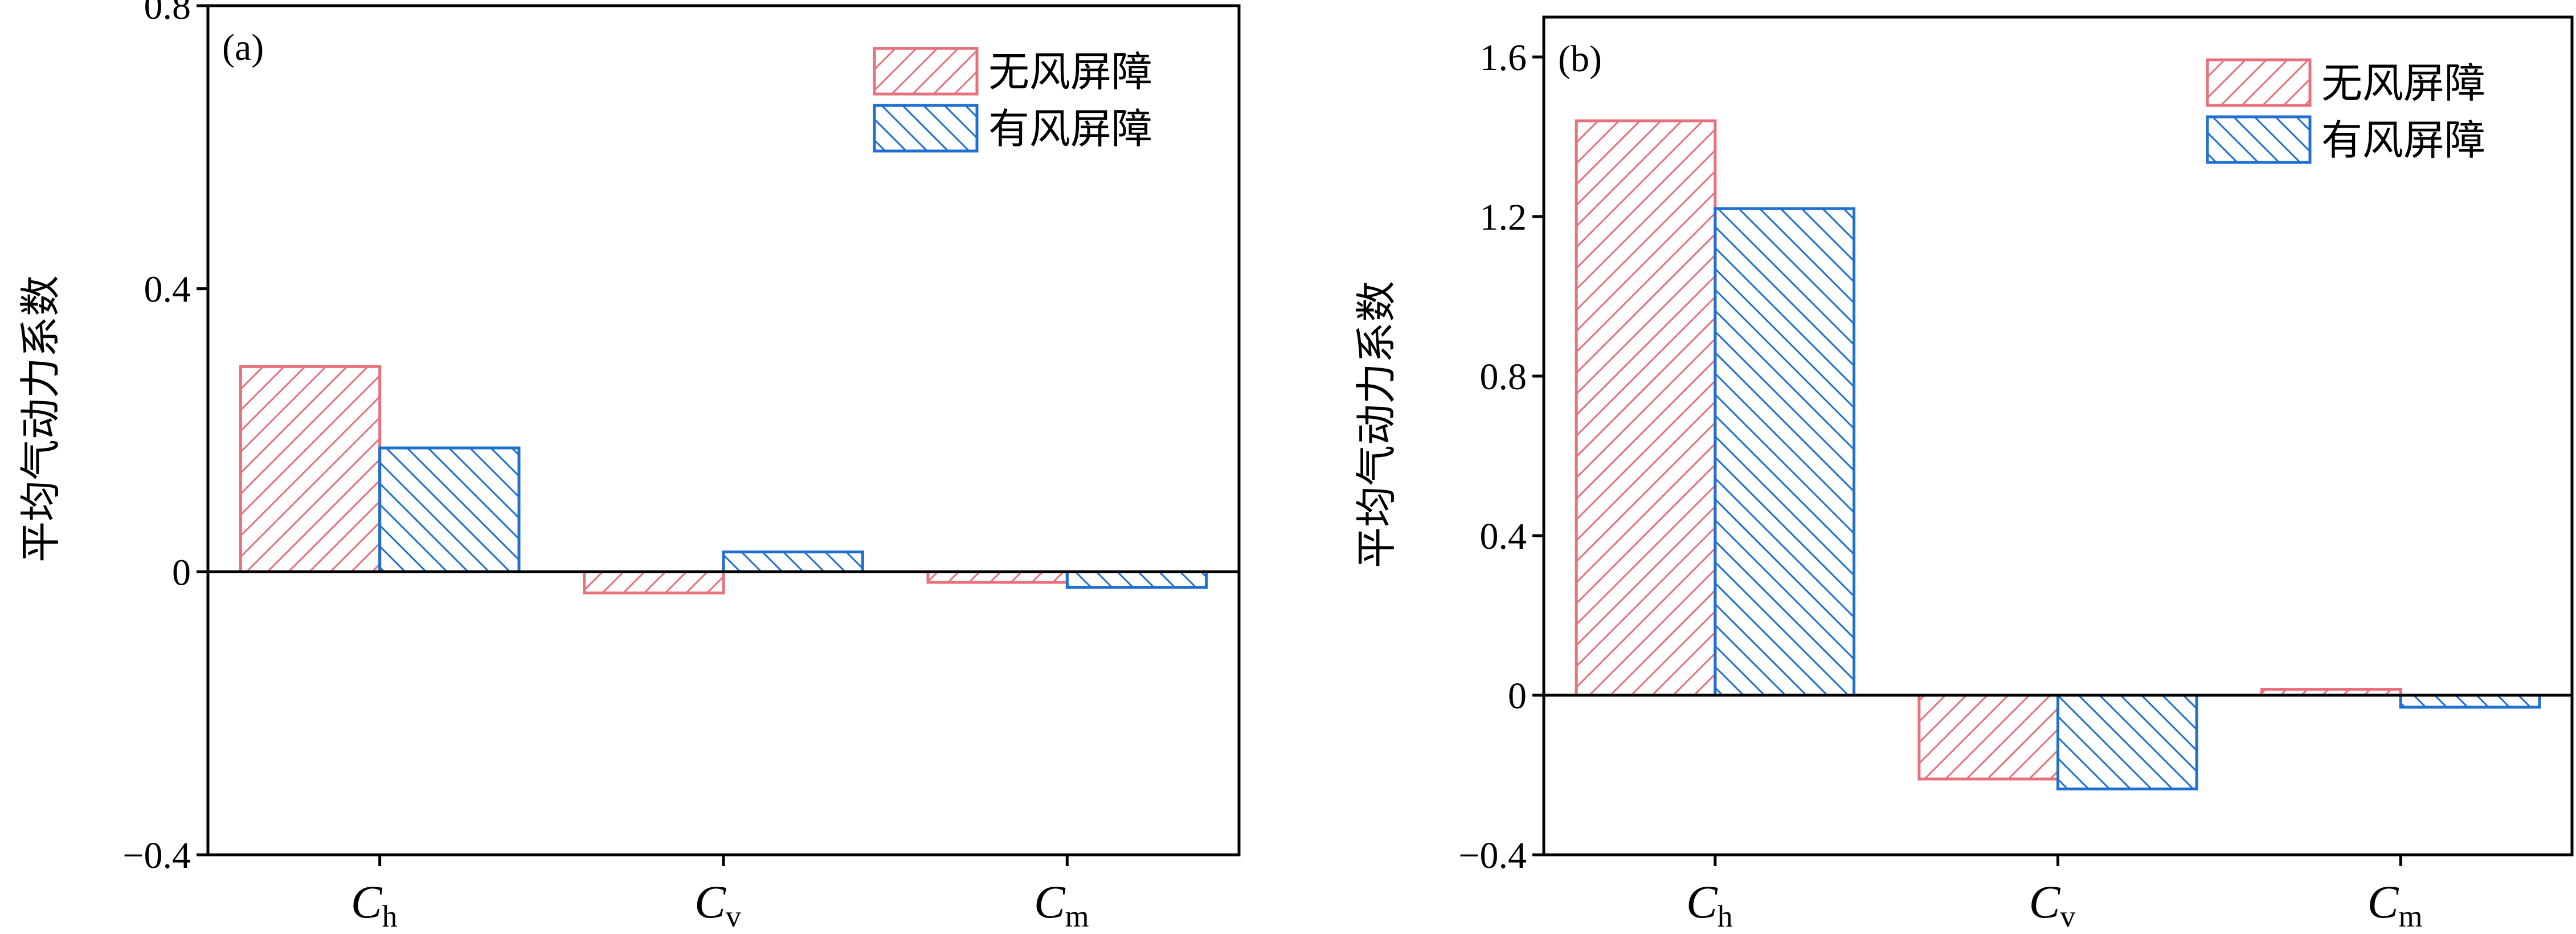 The width and height of the screenshot is (2576, 934). I want to click on ytick-label-b-4: 1.2, so click(1504, 217).